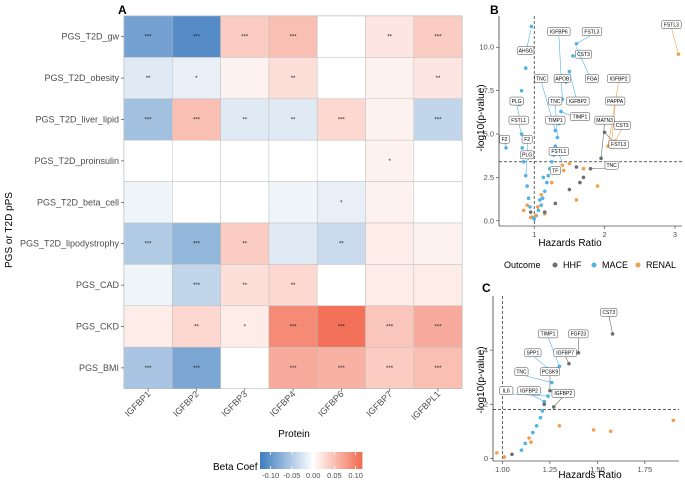 The width and height of the screenshot is (685, 485). What do you see at coordinates (78, 202) in the screenshot?
I see `heatmap-row-label: PGS_T2D_beta_cell` at bounding box center [78, 202].